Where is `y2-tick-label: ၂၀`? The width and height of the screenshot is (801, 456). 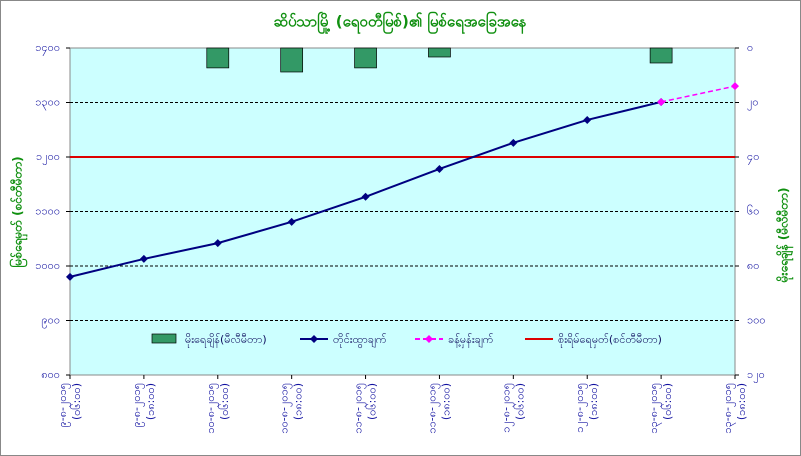
y2-tick-label: ၂၀ is located at coordinates (753, 103).